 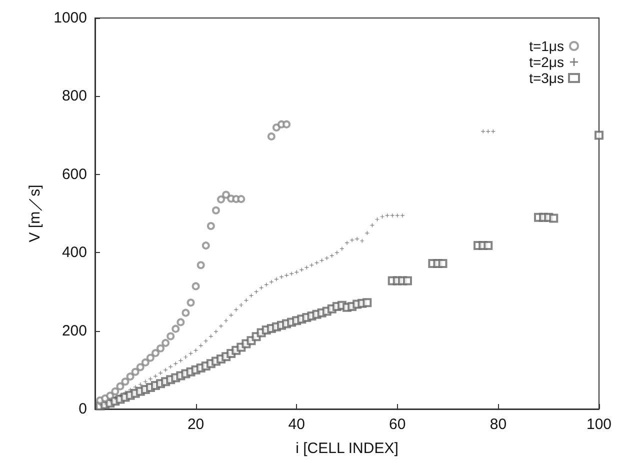 What do you see at coordinates (498, 424) in the screenshot?
I see `x-tick-label: 80` at bounding box center [498, 424].